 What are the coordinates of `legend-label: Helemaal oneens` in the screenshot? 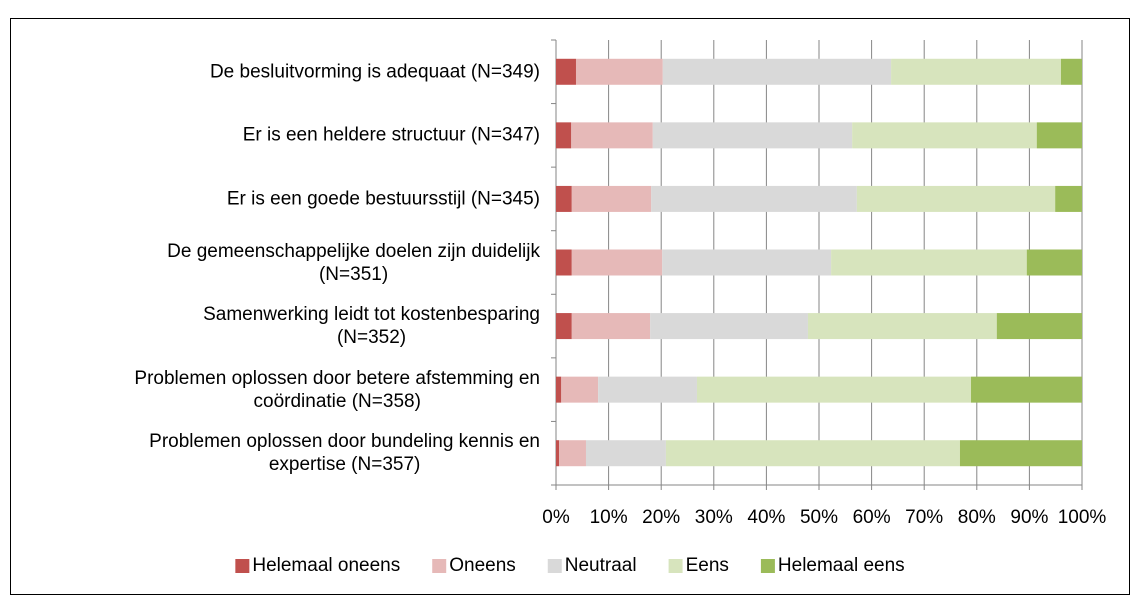 It's located at (326, 565).